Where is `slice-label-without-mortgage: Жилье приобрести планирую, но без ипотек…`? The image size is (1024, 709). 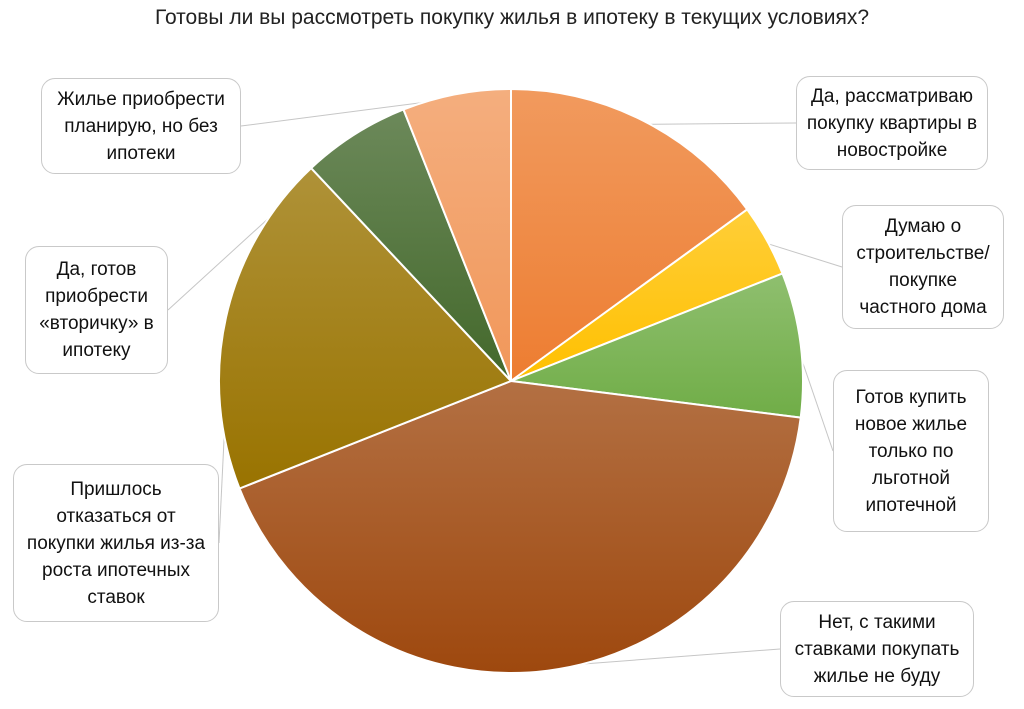 slice-label-without-mortgage: Жилье приобрести планирую, но без ипотек… is located at coordinates (141, 126).